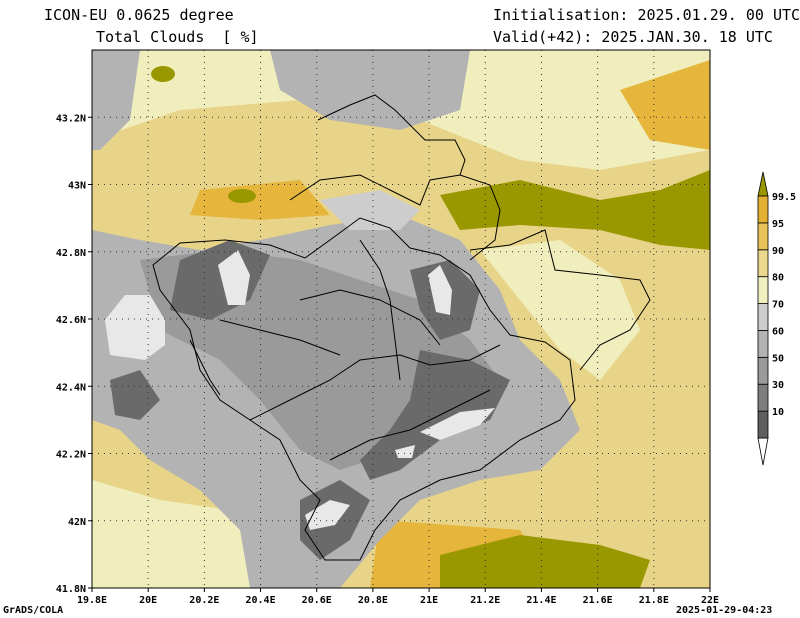 The height and width of the screenshot is (618, 800). What do you see at coordinates (71, 589) in the screenshot?
I see `y-tick-label: 41.8N` at bounding box center [71, 589].